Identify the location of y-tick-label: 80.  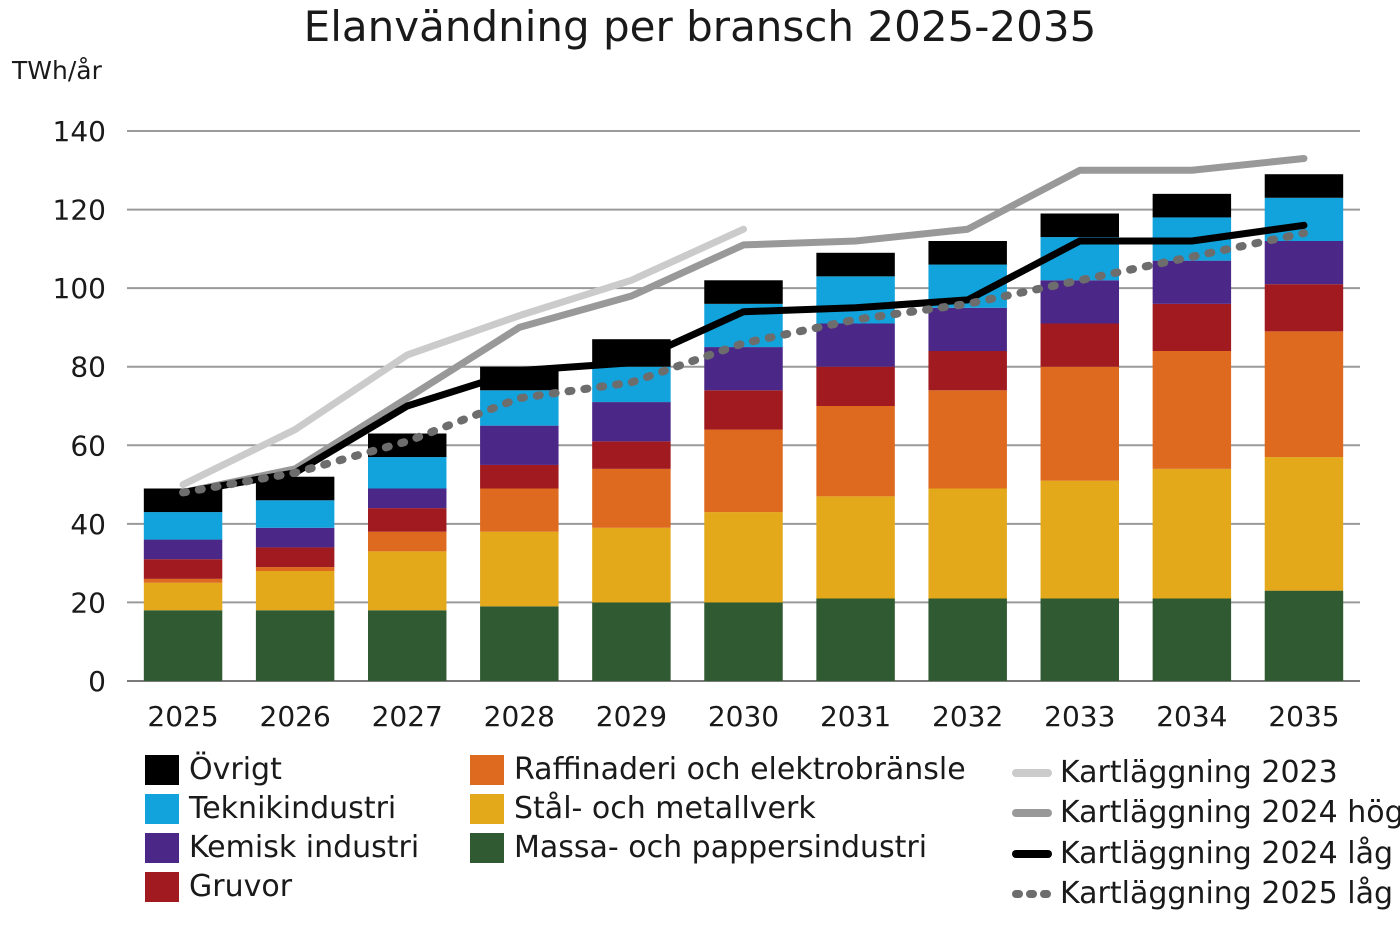
(88, 367).